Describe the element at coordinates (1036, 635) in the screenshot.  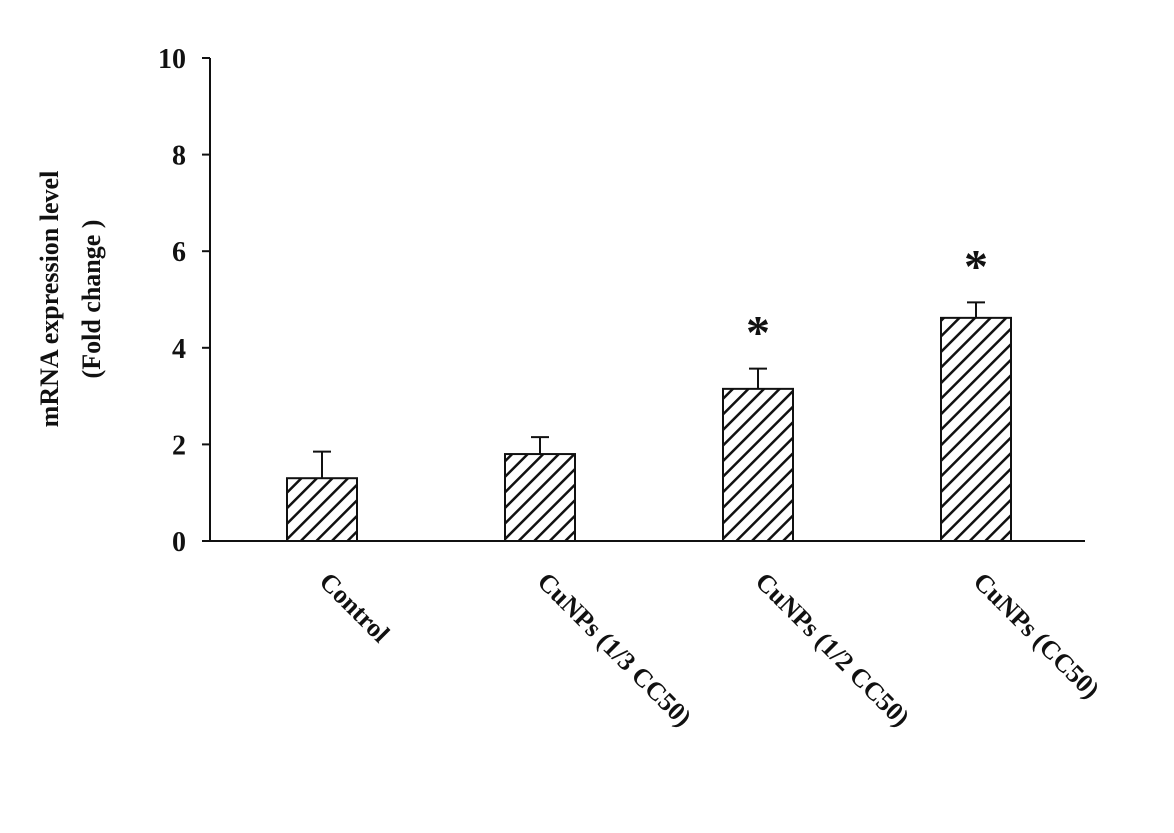
I see `x-tick-label: CuNPs (CC50)` at that location.